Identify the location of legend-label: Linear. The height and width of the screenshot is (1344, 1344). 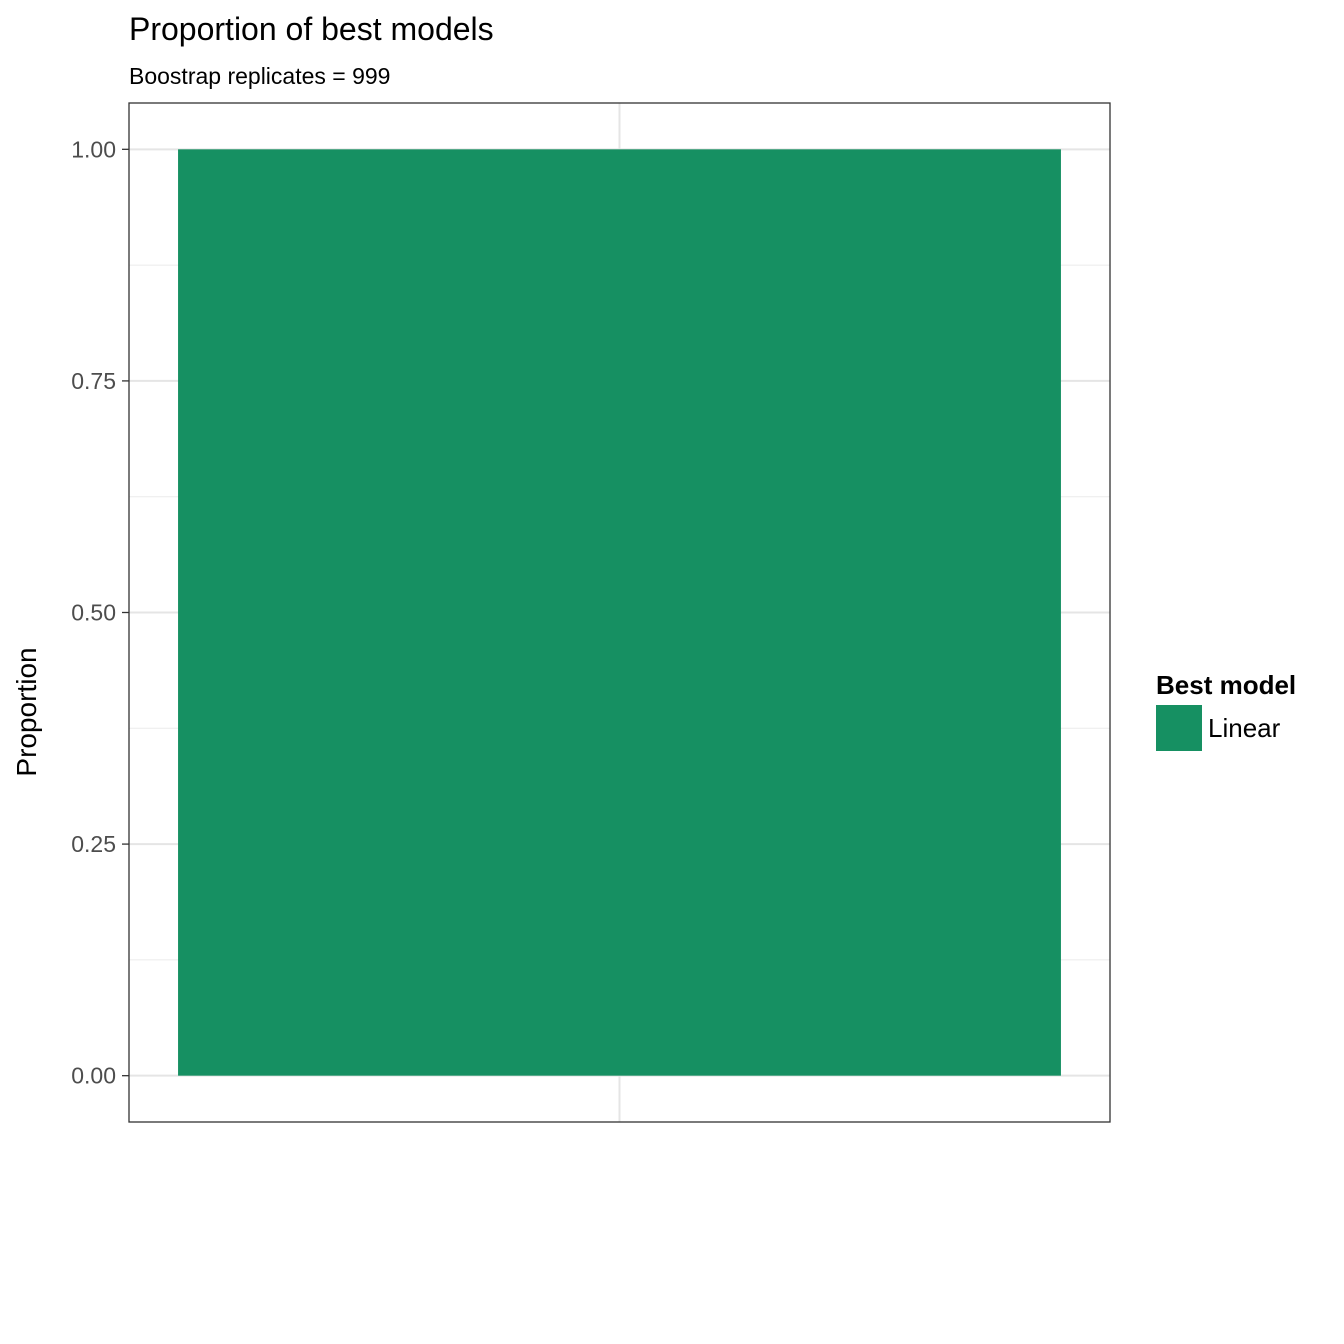
(1244, 728).